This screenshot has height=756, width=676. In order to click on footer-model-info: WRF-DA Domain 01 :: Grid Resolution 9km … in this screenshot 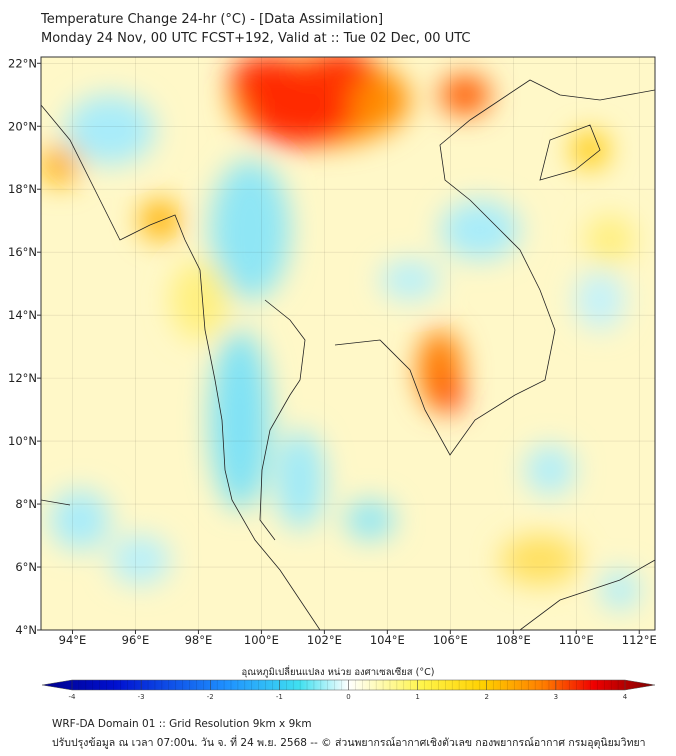, I will do `click(182, 724)`.